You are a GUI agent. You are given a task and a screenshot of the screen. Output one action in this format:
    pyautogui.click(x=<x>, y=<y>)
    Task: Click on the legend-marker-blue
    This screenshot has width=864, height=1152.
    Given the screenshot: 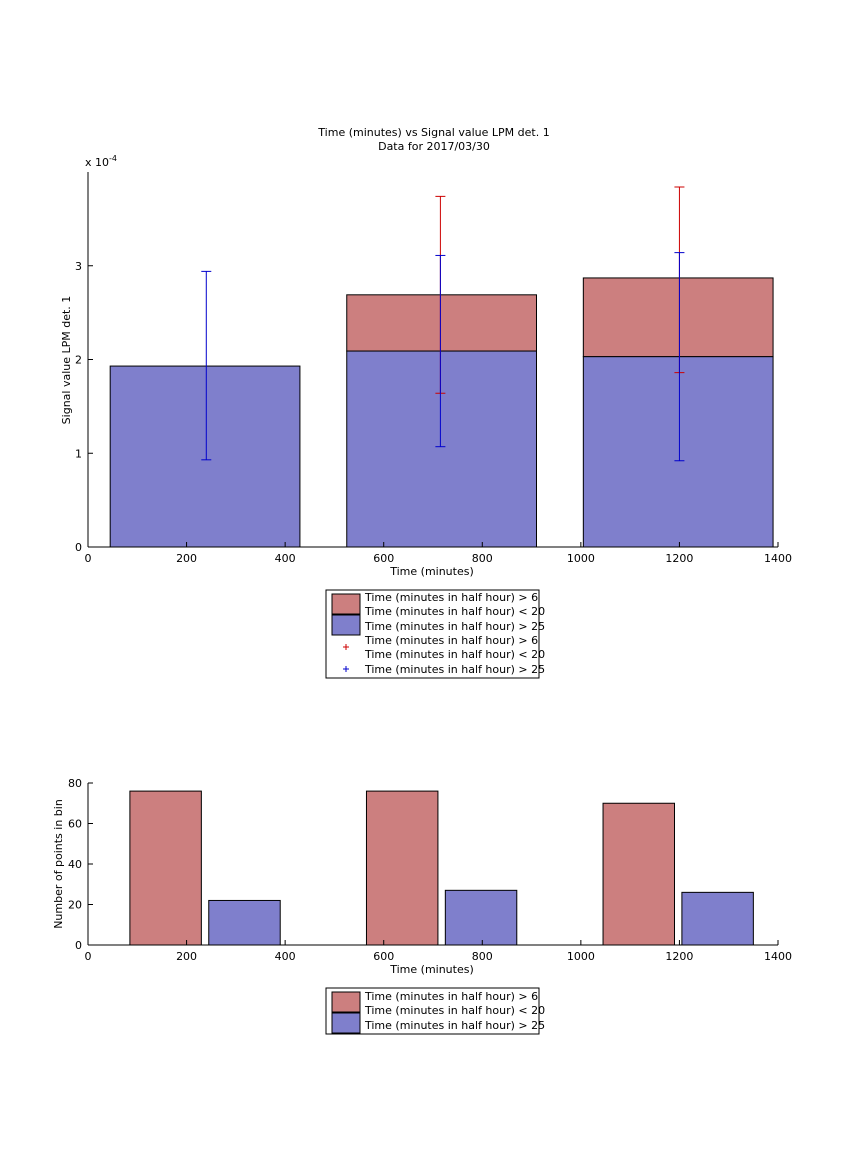 What is the action you would take?
    pyautogui.click(x=346, y=669)
    